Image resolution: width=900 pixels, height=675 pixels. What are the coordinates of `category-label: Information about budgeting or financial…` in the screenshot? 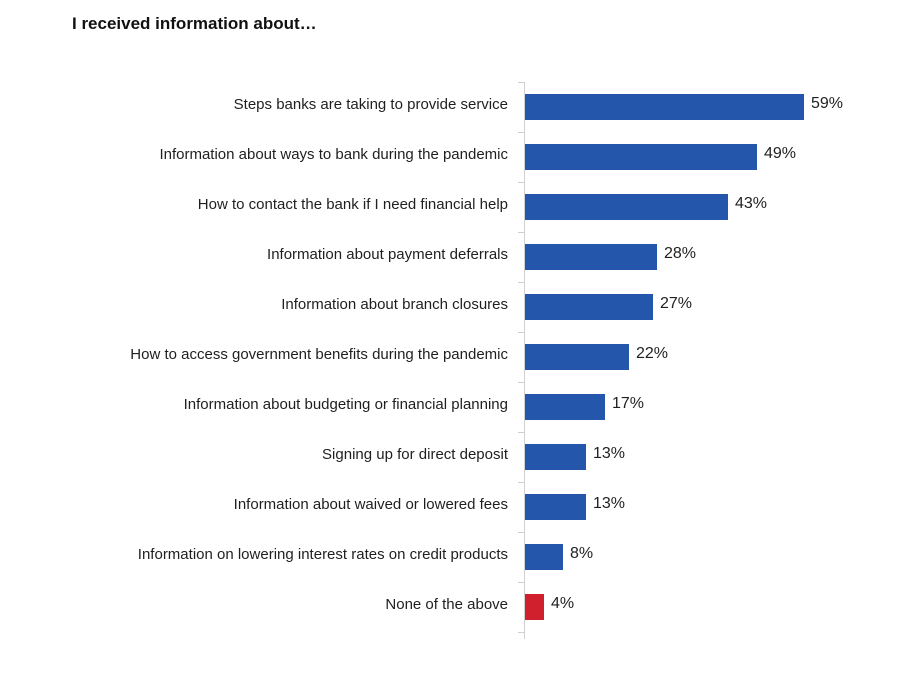 It's located at (345, 404).